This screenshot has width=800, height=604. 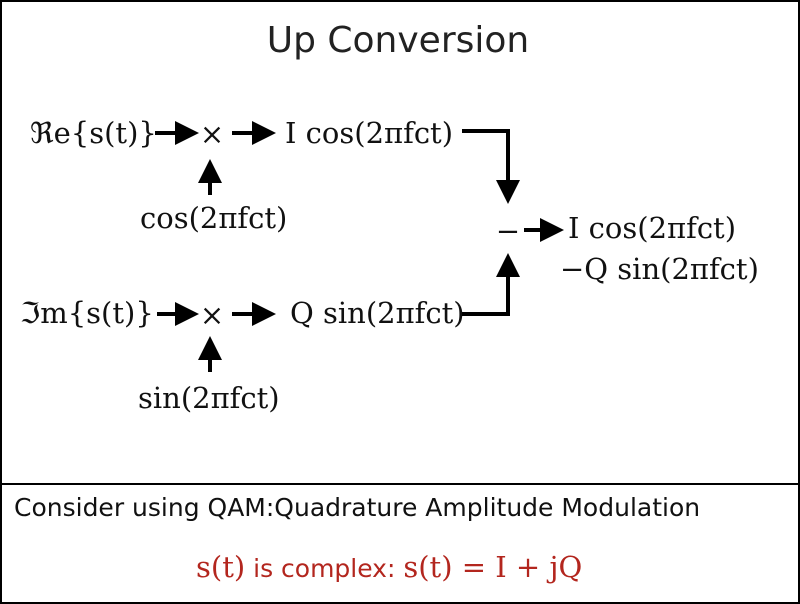 What do you see at coordinates (398, 40) in the screenshot?
I see `page-title: Up Conversion` at bounding box center [398, 40].